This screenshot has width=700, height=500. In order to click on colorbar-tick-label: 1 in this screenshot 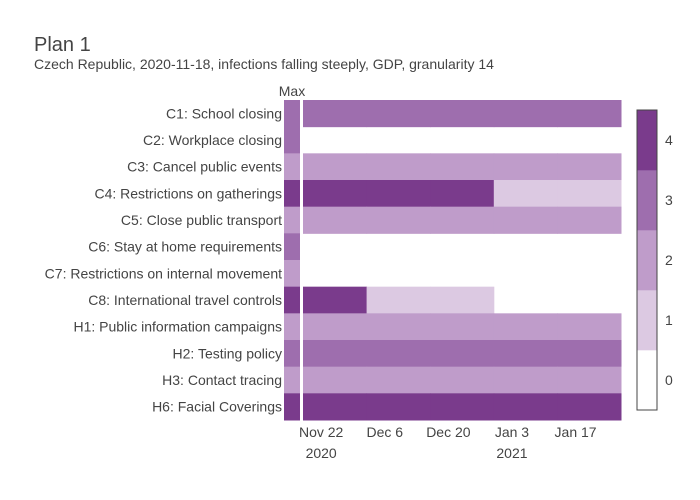, I will do `click(669, 320)`.